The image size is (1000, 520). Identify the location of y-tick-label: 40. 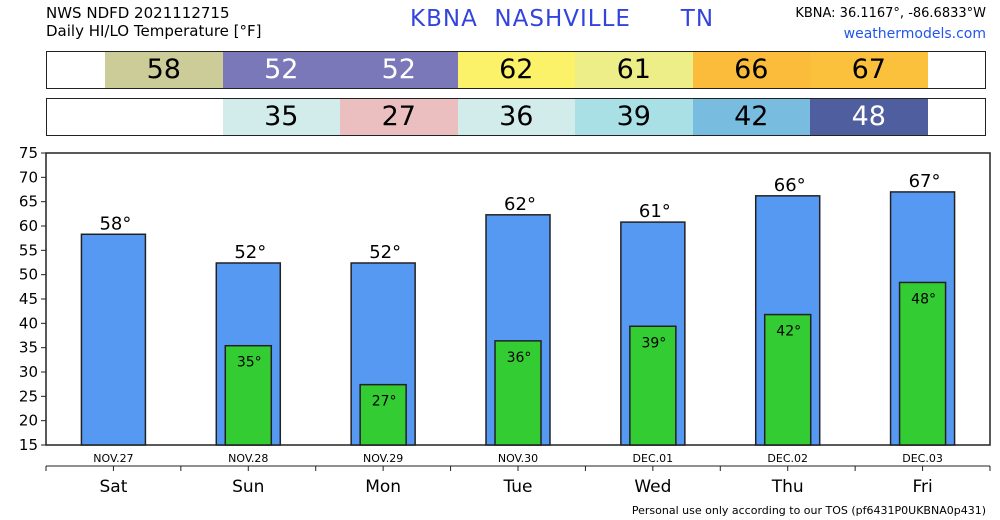
(28, 323).